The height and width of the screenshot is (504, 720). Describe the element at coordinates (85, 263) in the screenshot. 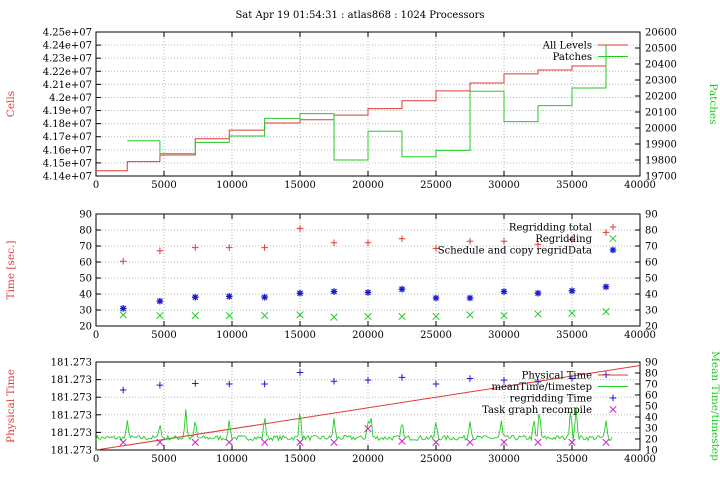

I see `y-tick-label: 60` at that location.